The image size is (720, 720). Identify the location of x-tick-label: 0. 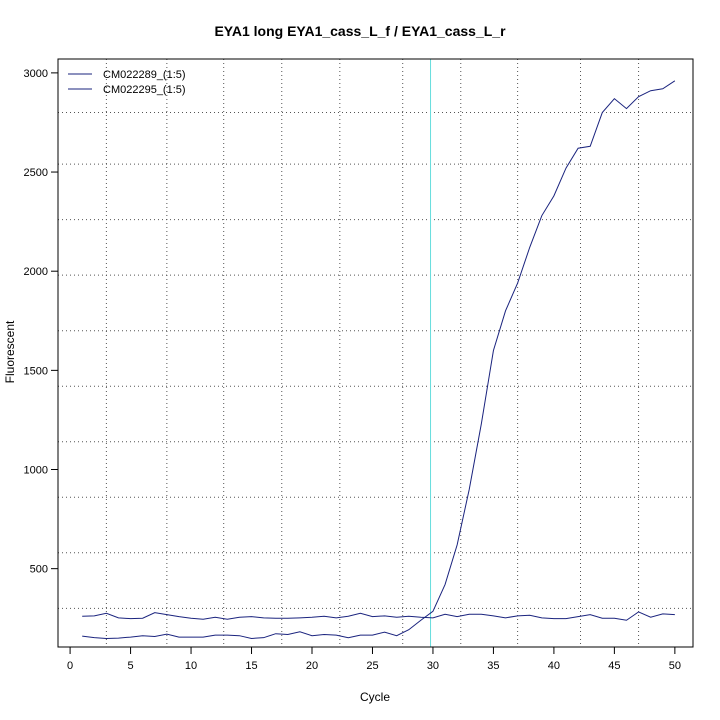
(70, 666).